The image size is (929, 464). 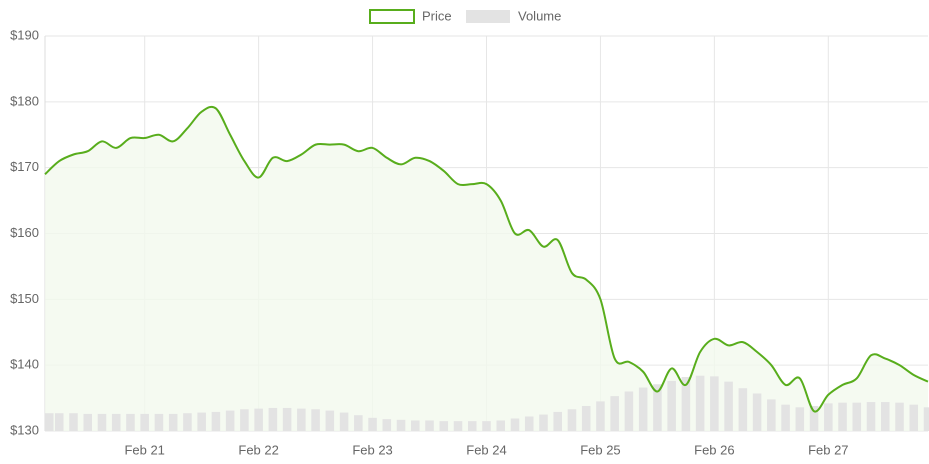 I want to click on x-tick-label: Feb 25, so click(x=600, y=449).